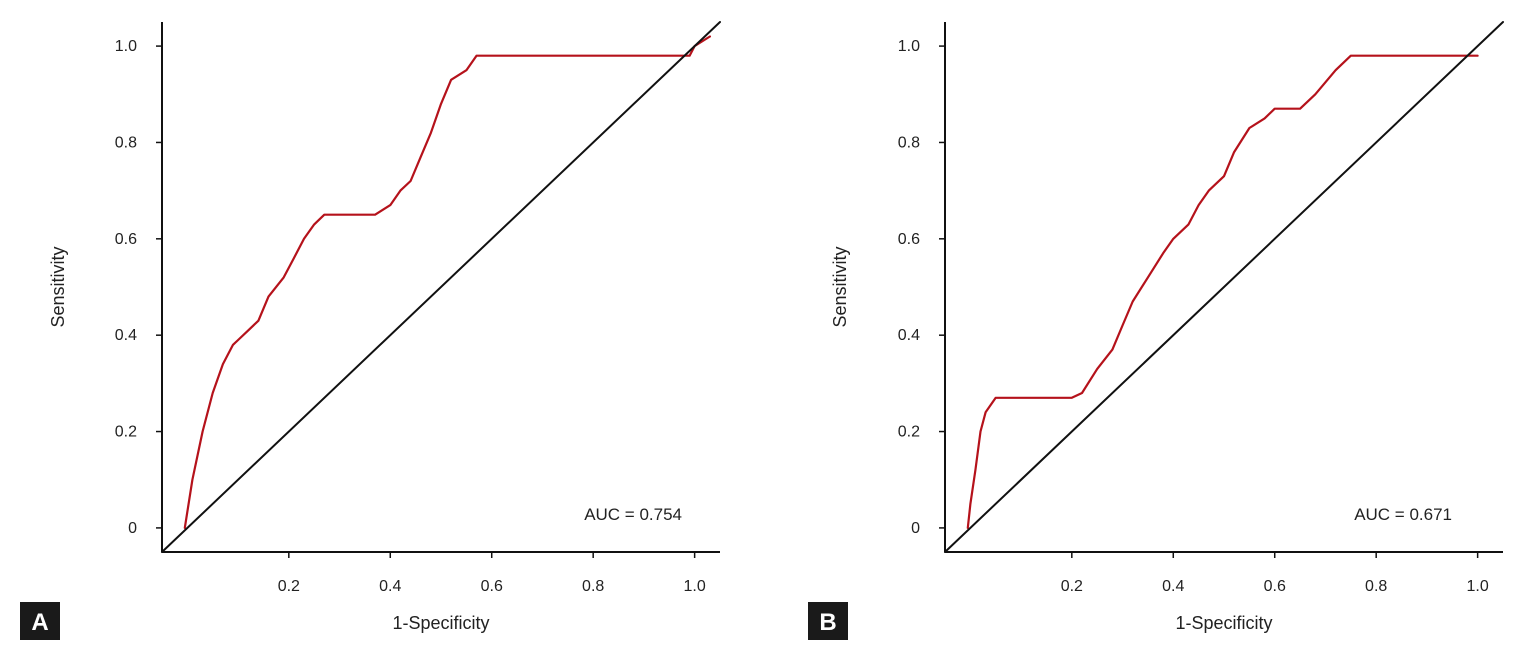 This screenshot has height=653, width=1518. I want to click on auc-annotation: AUC = 0.754, so click(633, 514).